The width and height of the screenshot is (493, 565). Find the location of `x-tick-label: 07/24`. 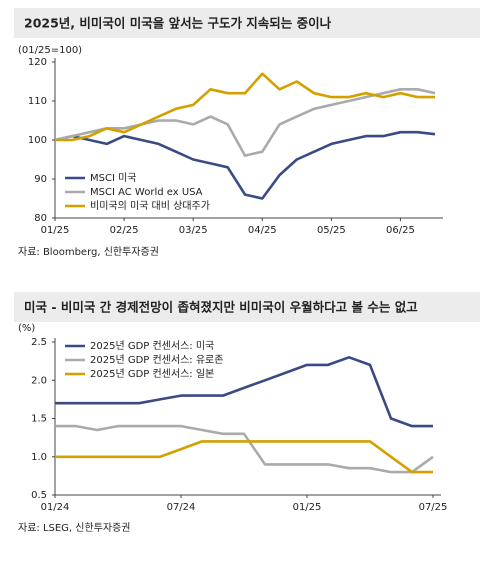

x-tick-label: 07/24 is located at coordinates (181, 507).